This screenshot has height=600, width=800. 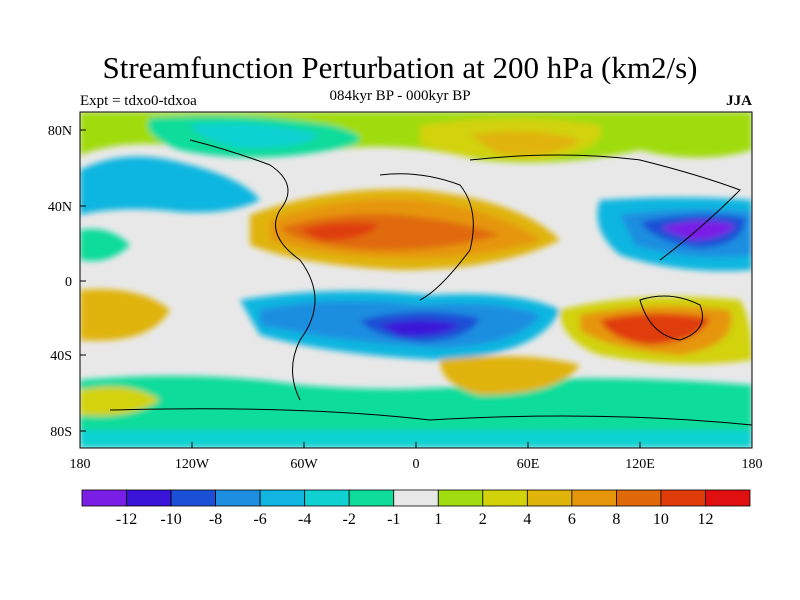 I want to click on colorbar-label: 1, so click(x=438, y=519).